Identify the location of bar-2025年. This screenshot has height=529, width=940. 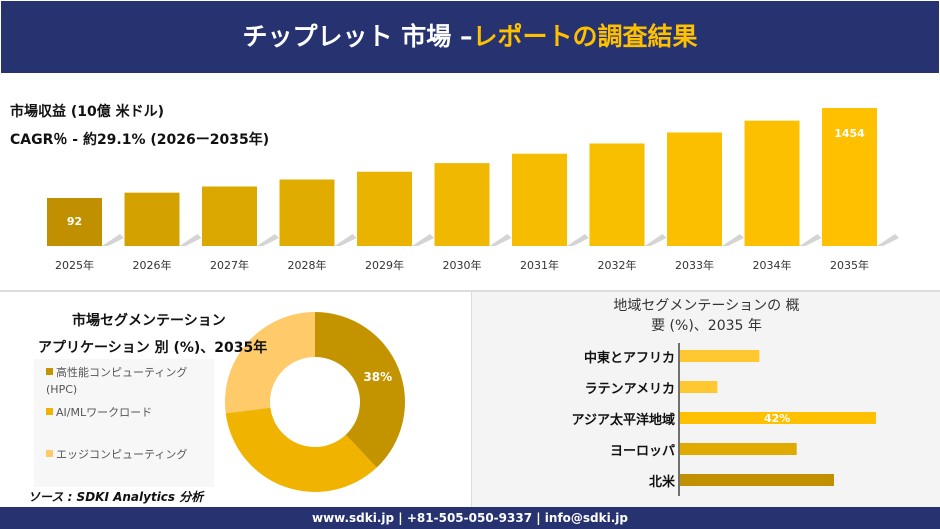
(74, 222).